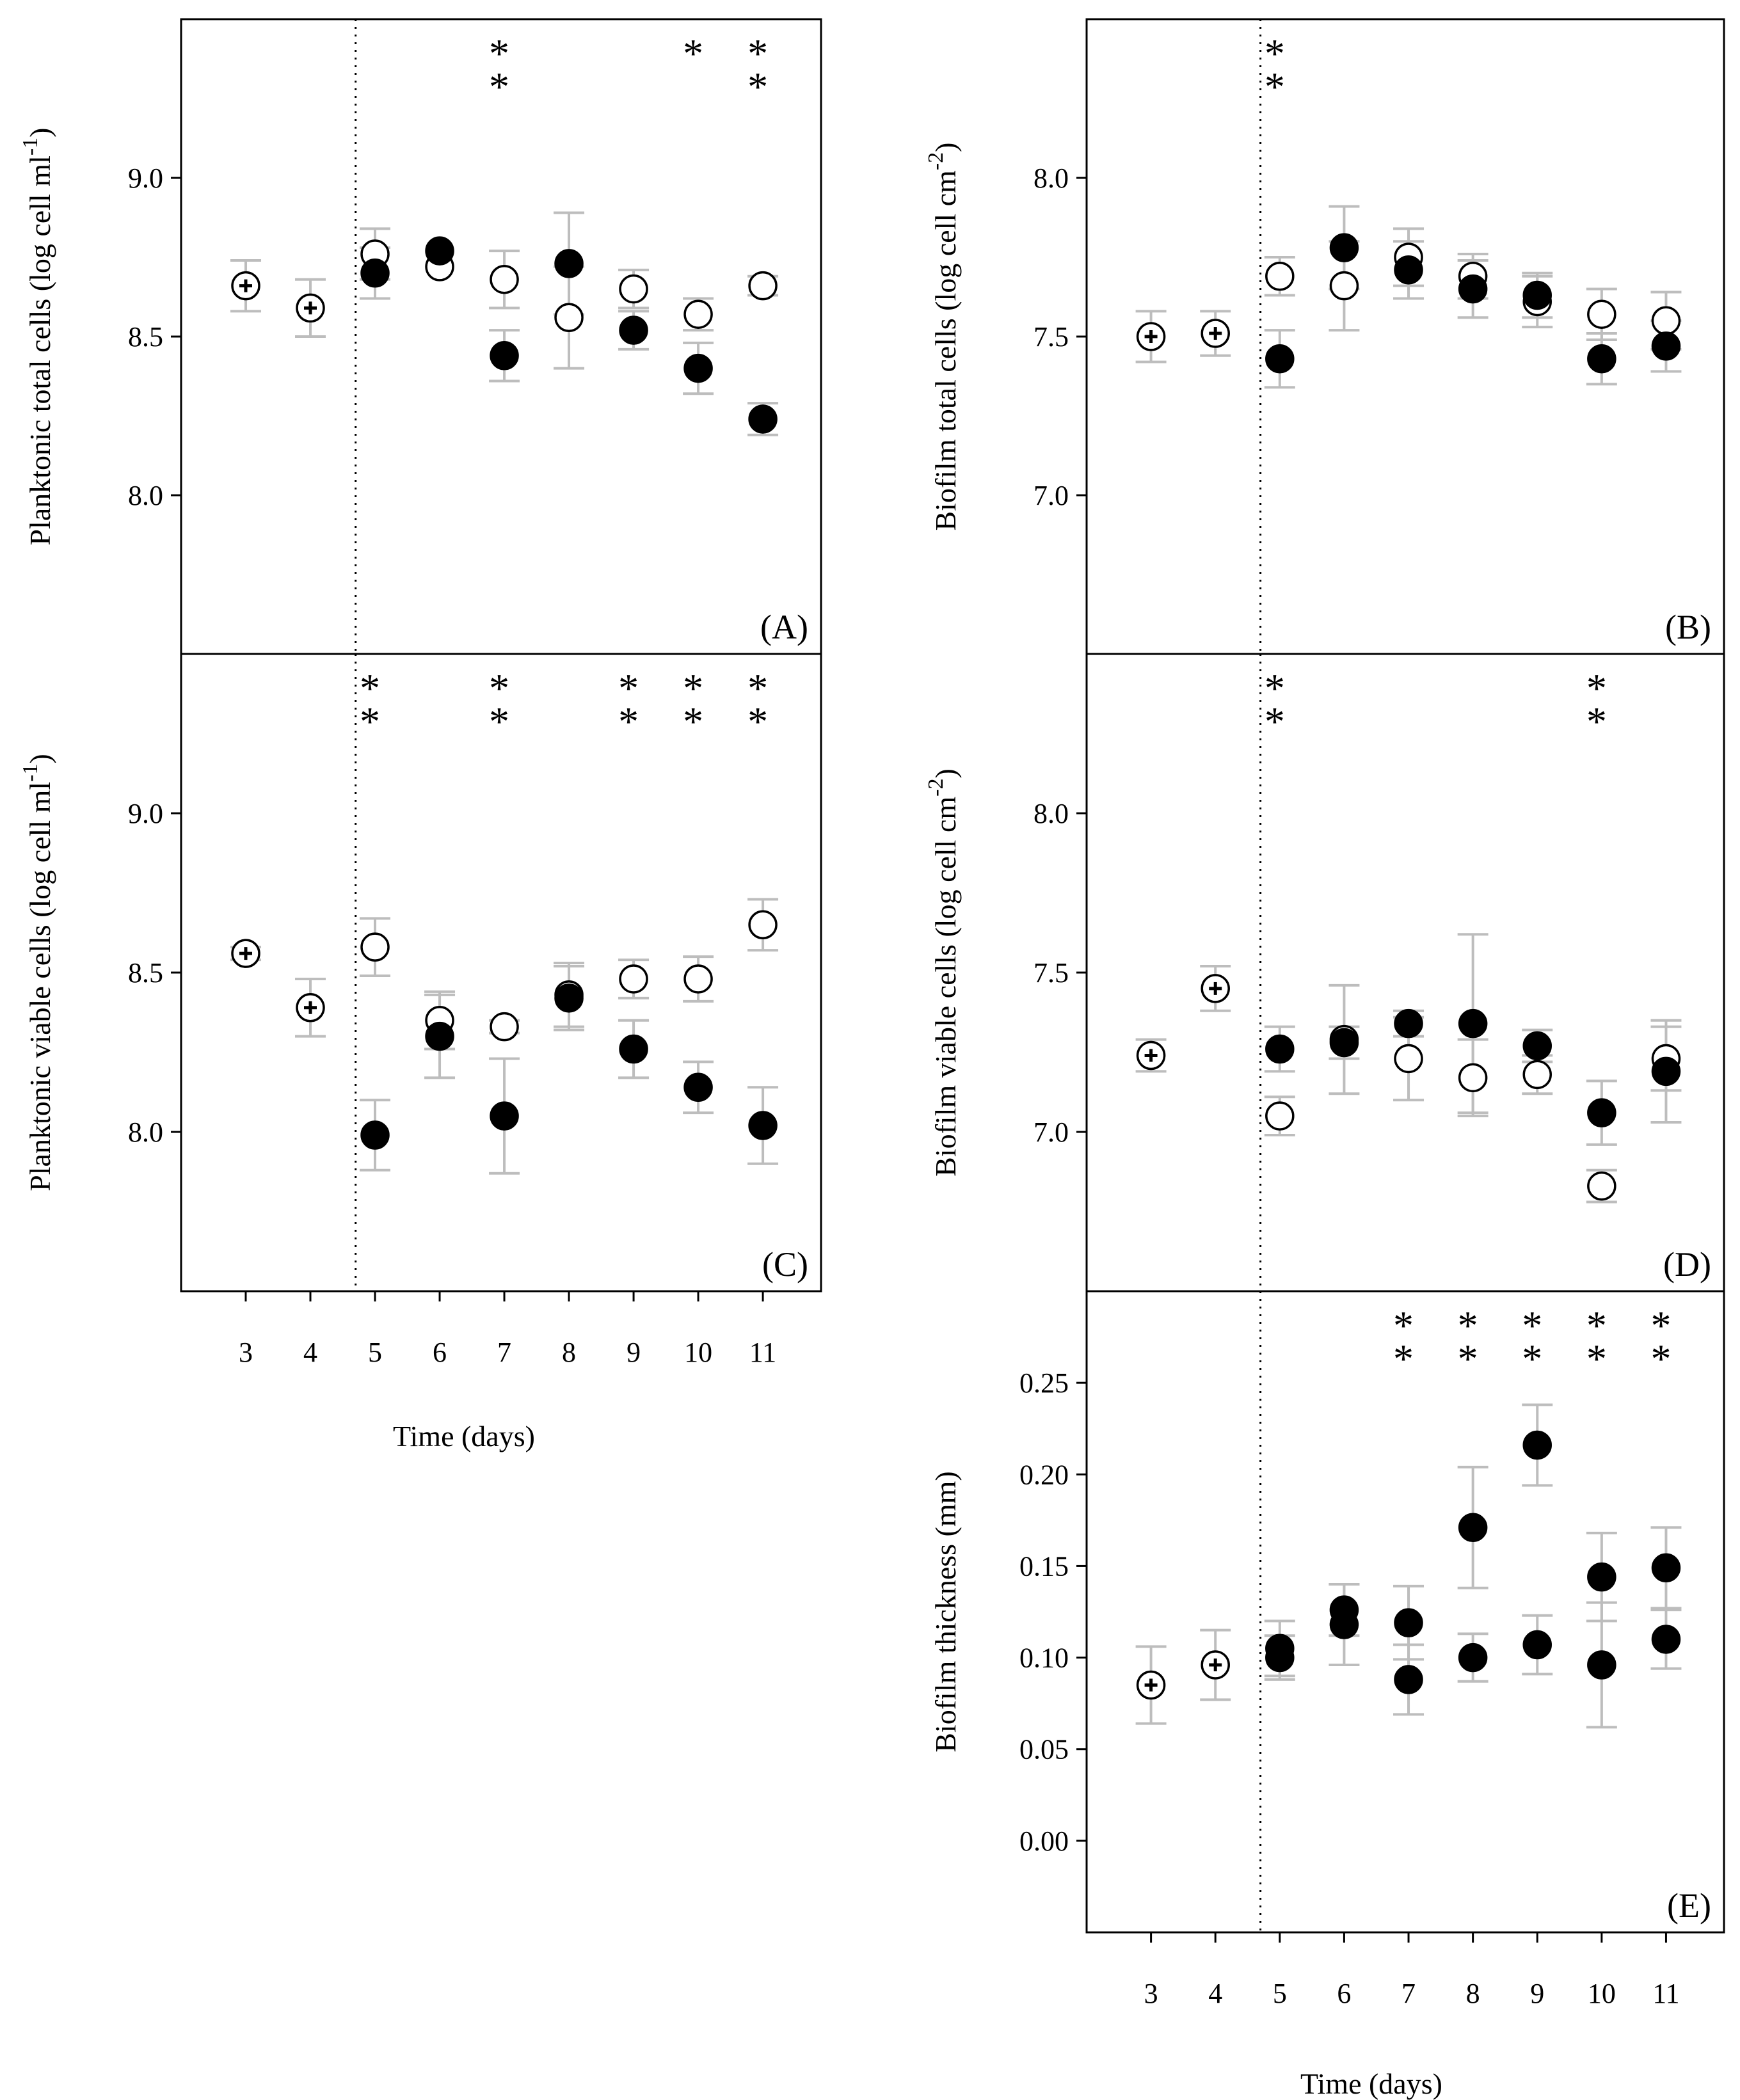 This screenshot has height=2100, width=1740. What do you see at coordinates (785, 1265) in the screenshot?
I see `panel-label: (C)` at bounding box center [785, 1265].